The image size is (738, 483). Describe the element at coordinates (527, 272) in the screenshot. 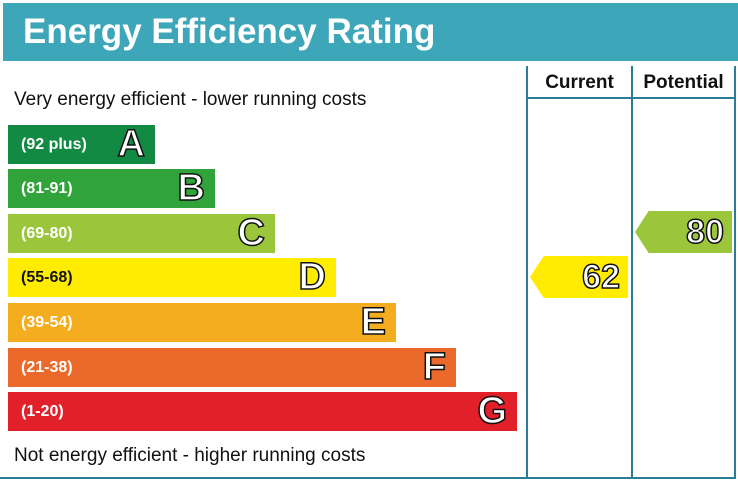

I see `divider-left` at that location.